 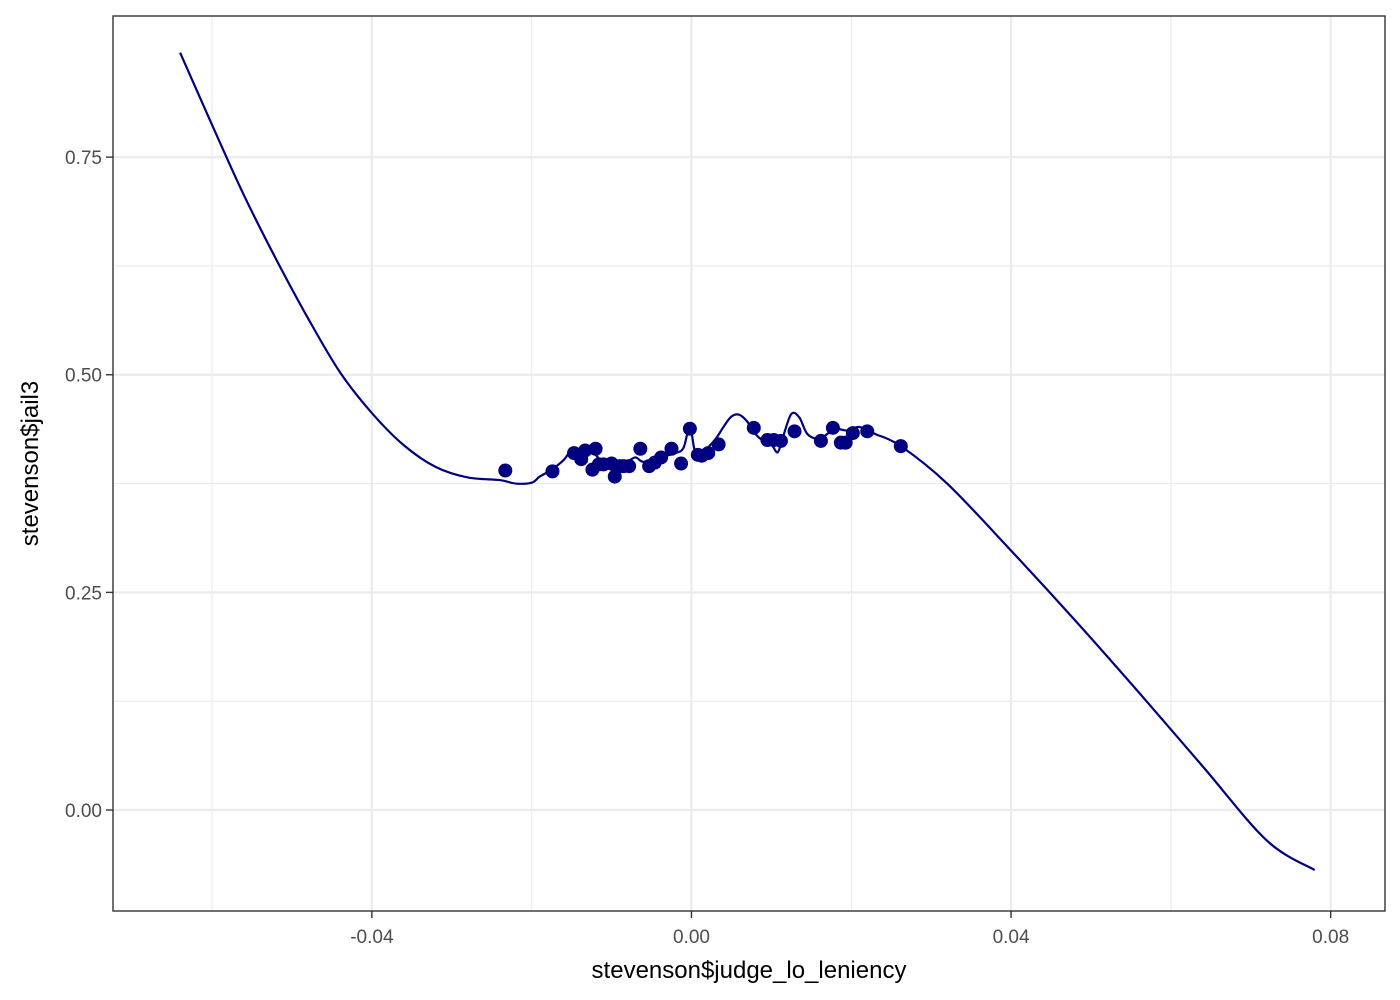 I want to click on x-tick-label: 0.04, so click(x=1011, y=937).